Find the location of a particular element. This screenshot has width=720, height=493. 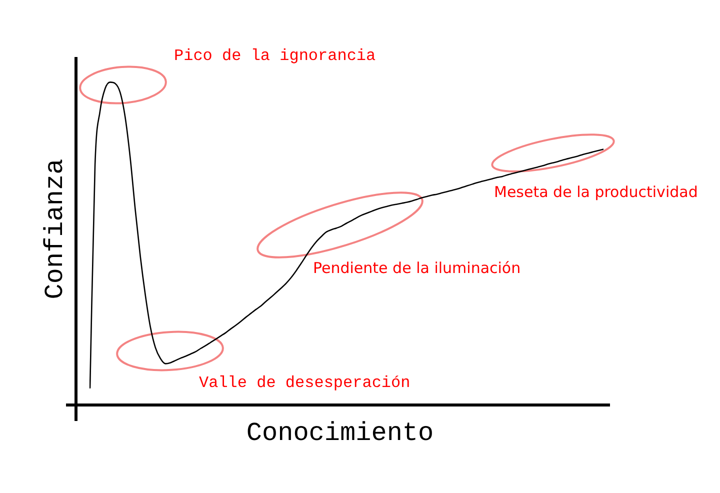

x-axis-title: Conocimiento is located at coordinates (340, 433).